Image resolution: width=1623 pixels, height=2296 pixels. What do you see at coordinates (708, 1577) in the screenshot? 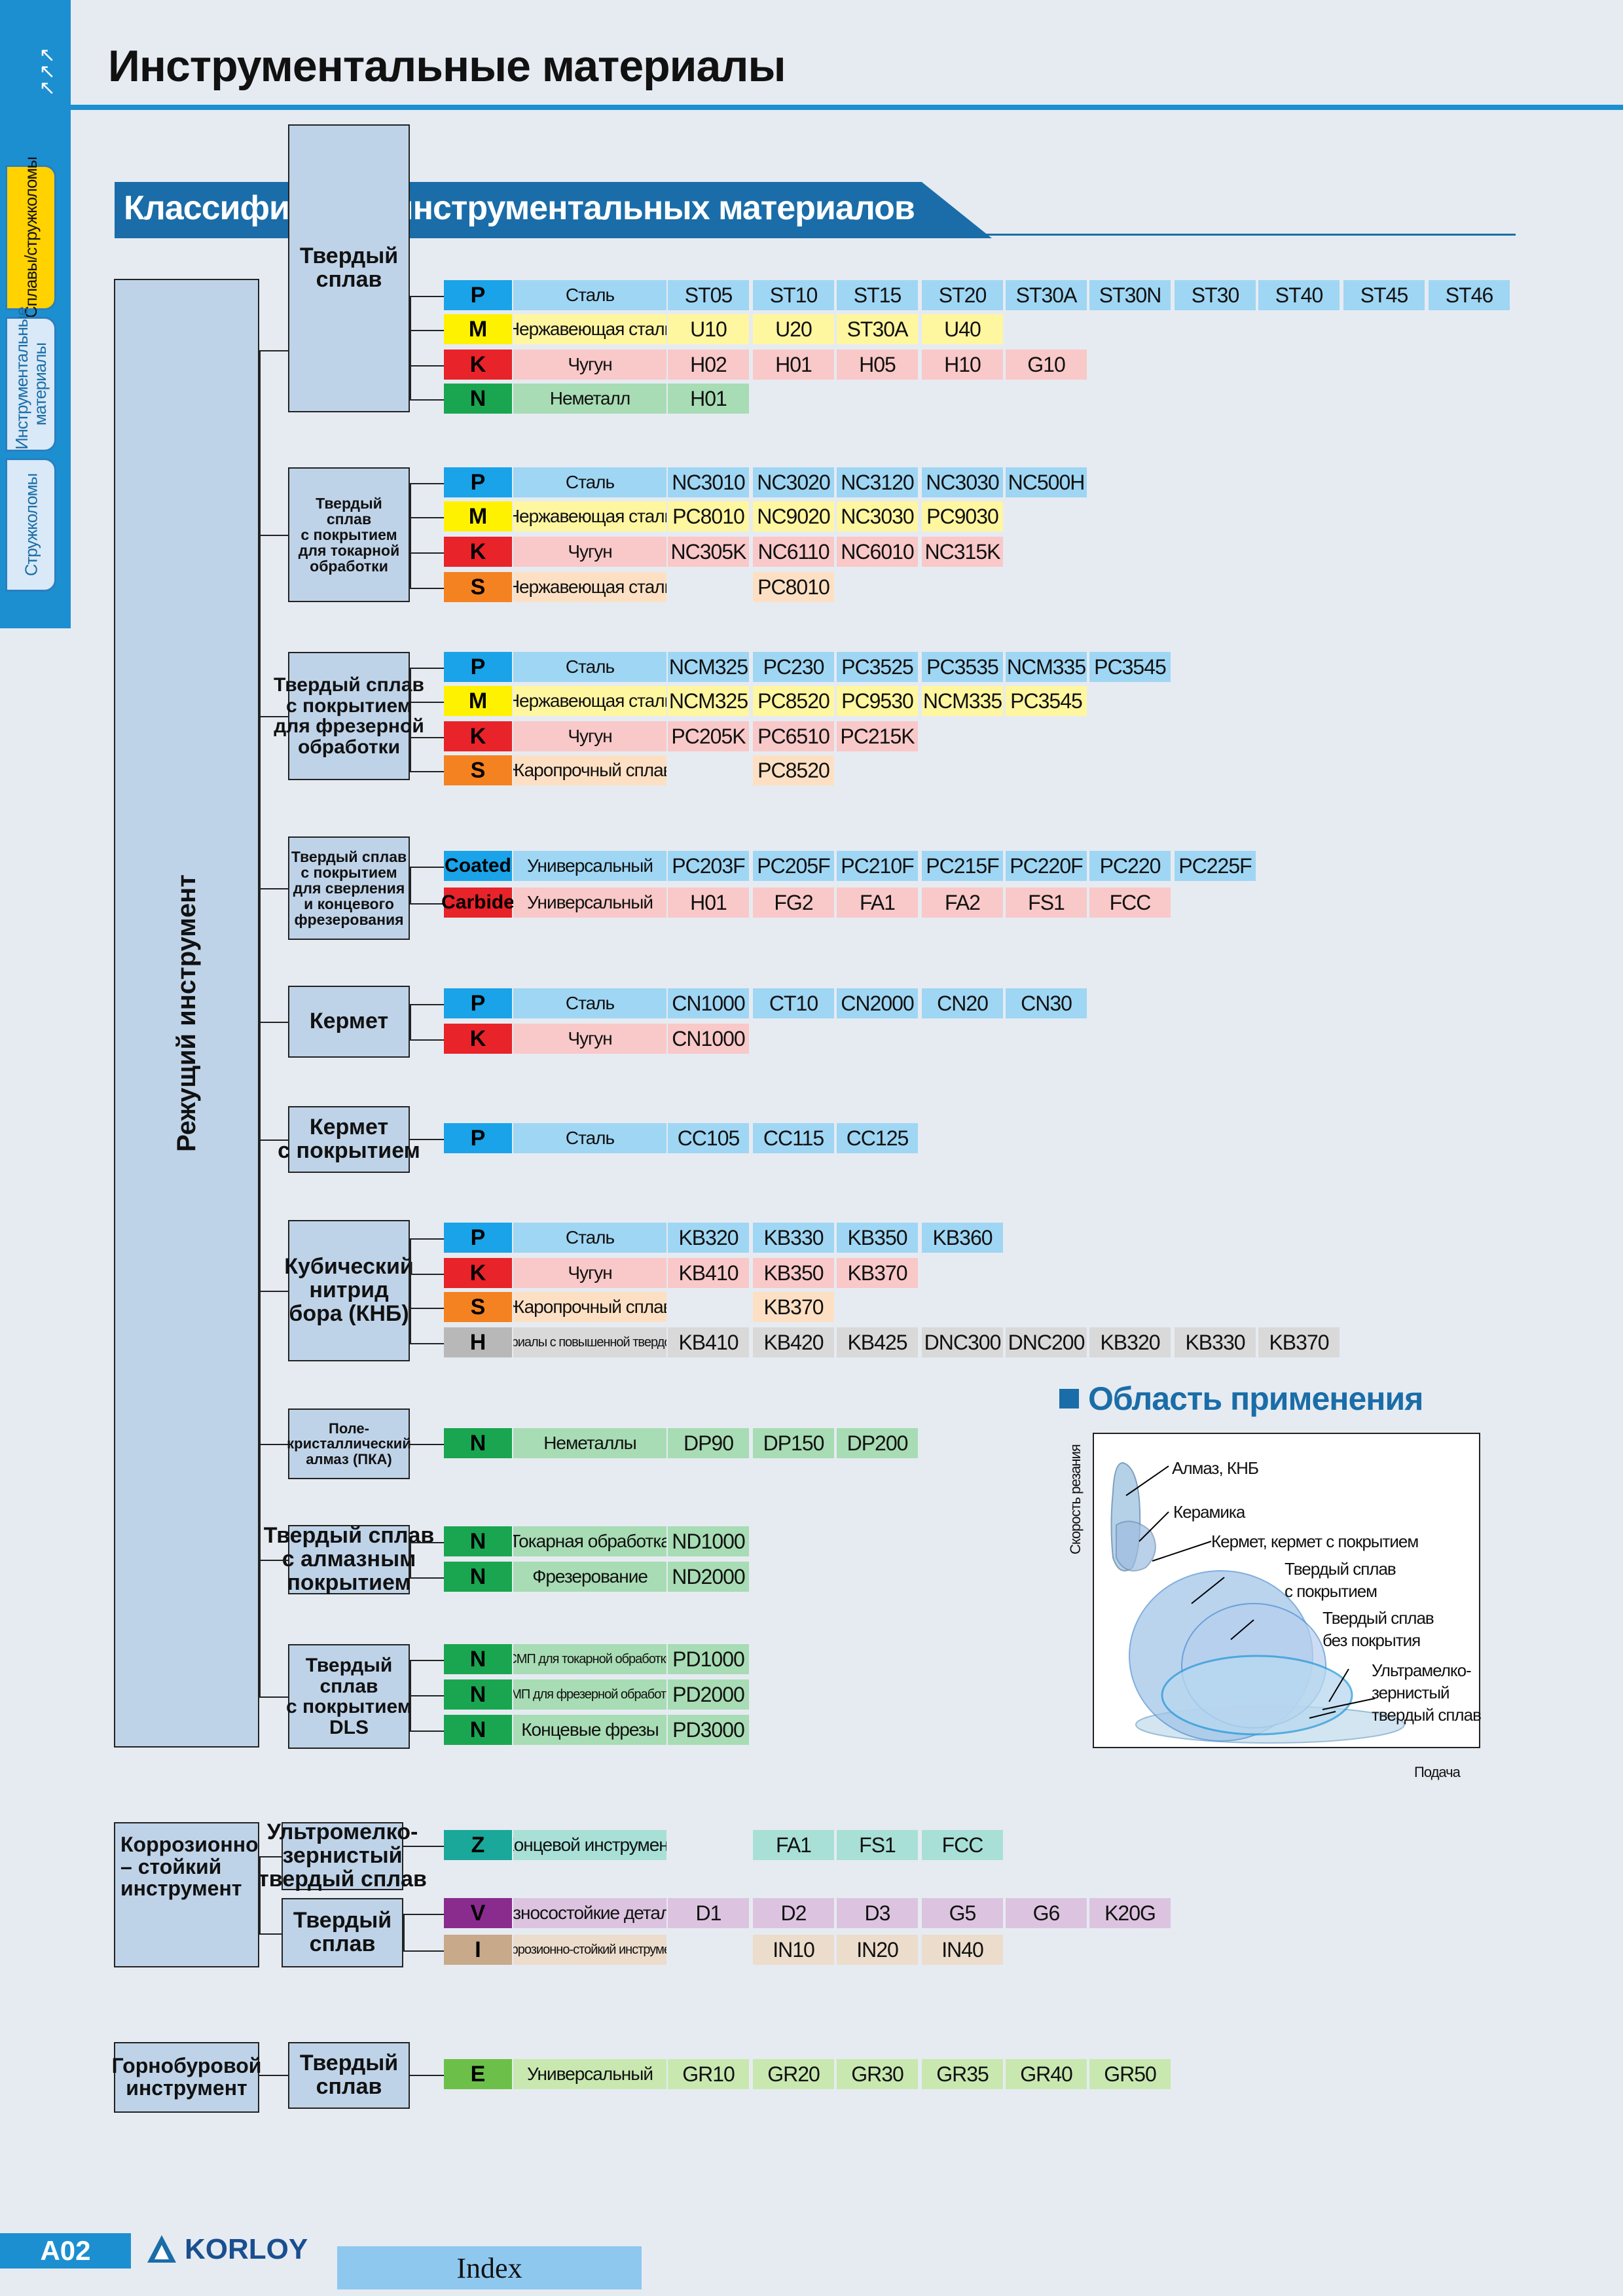
I see `grade-cell: ND2000` at bounding box center [708, 1577].